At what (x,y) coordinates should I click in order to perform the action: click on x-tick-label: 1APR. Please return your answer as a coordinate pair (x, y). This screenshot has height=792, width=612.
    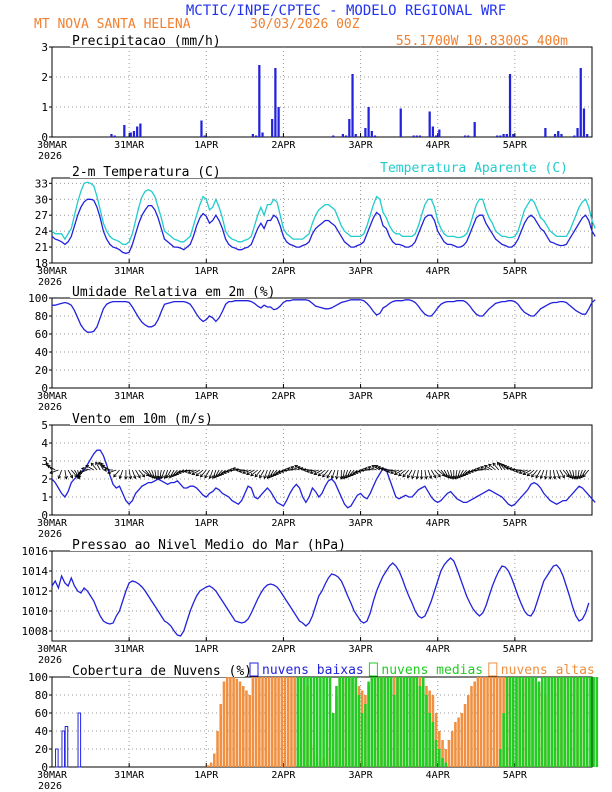
    Looking at the image, I should click on (206, 396).